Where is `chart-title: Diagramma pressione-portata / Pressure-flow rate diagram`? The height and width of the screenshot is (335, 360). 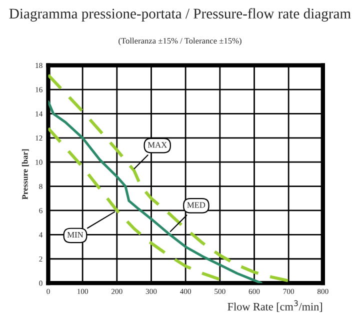
chart-title: Diagramma pressione-portata / Pressure-flow rate diagram is located at coordinates (180, 15).